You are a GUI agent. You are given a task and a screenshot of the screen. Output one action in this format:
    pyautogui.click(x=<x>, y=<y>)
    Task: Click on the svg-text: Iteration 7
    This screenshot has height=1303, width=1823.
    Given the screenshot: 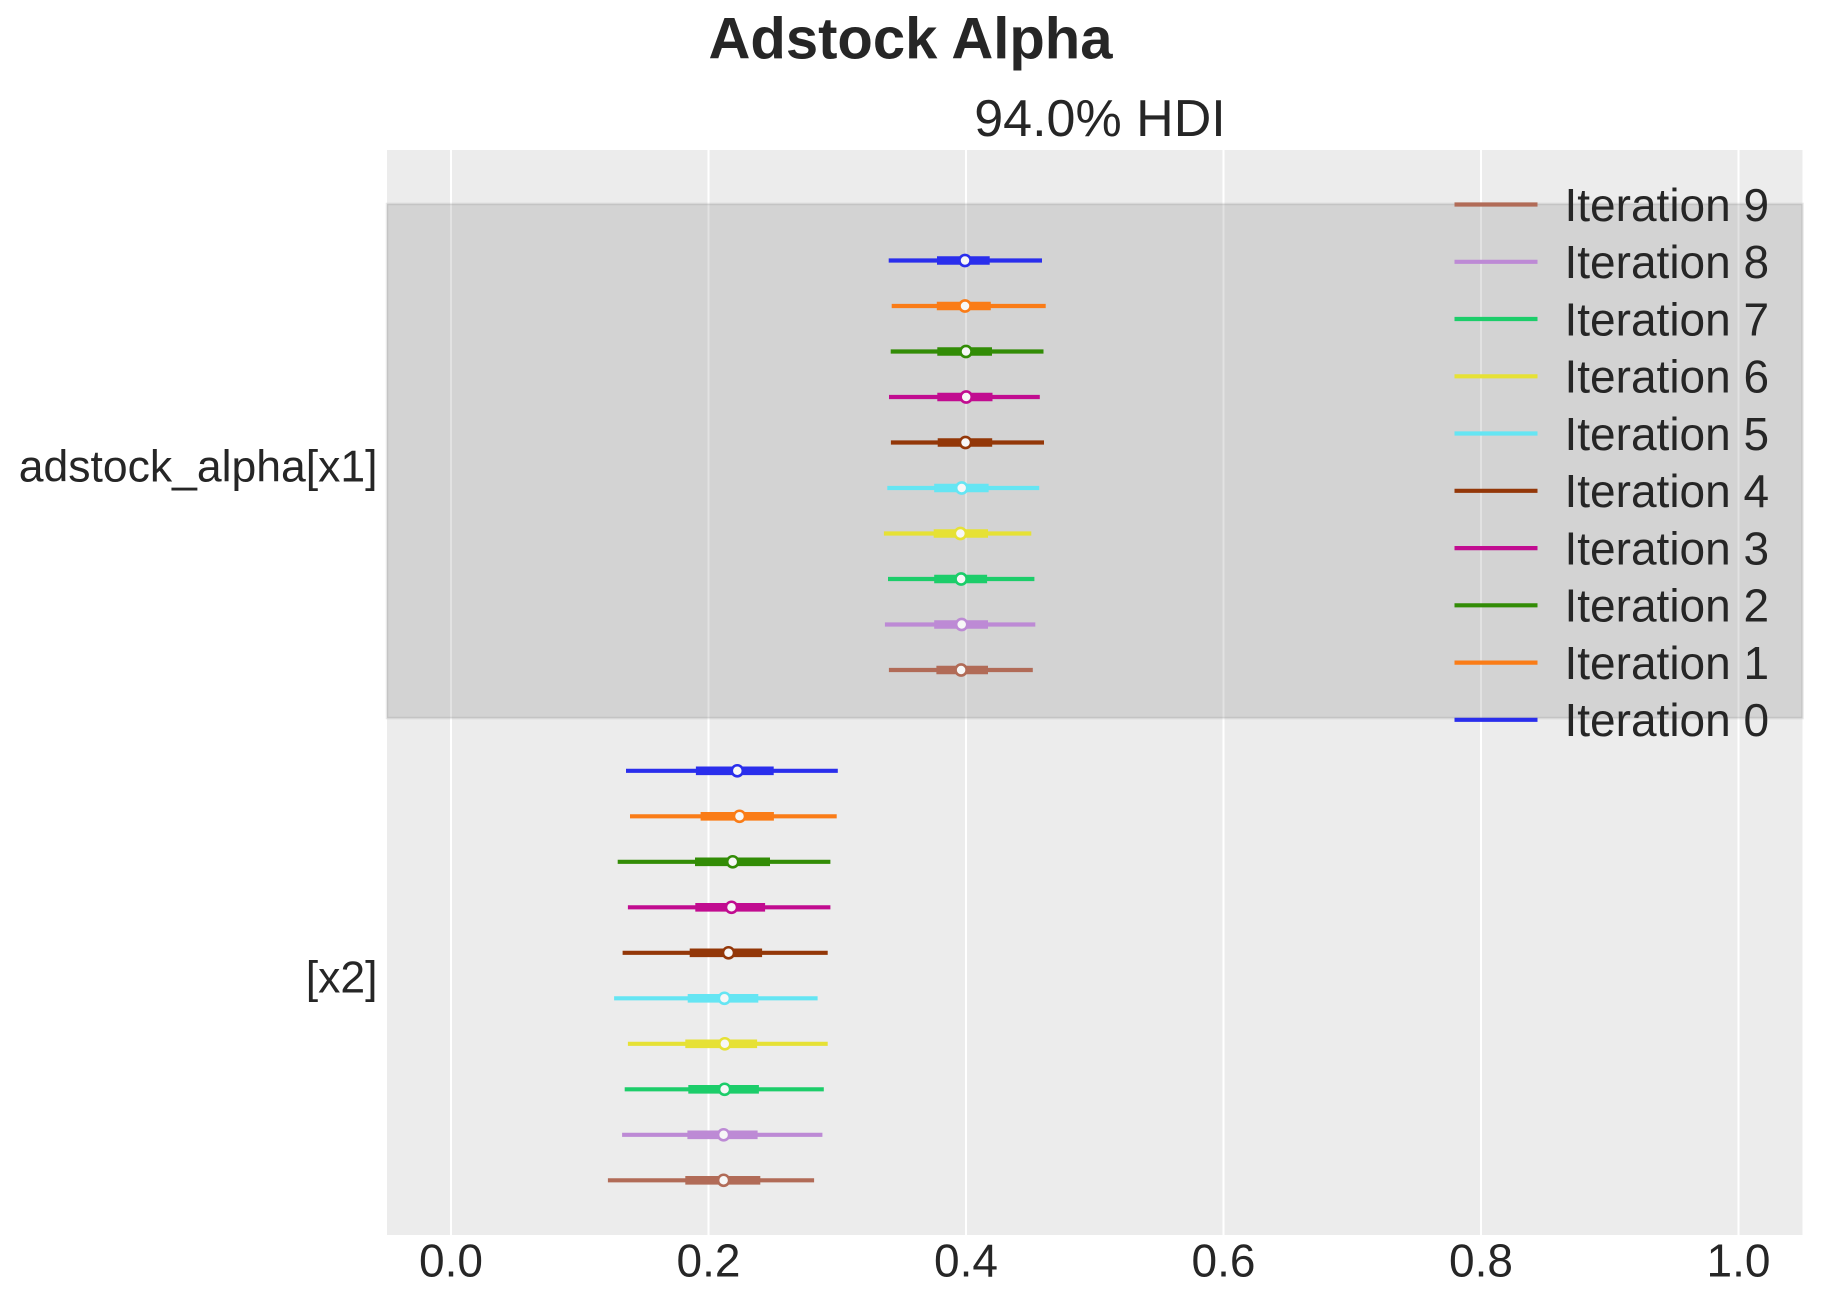 What is the action you would take?
    pyautogui.click(x=1667, y=319)
    